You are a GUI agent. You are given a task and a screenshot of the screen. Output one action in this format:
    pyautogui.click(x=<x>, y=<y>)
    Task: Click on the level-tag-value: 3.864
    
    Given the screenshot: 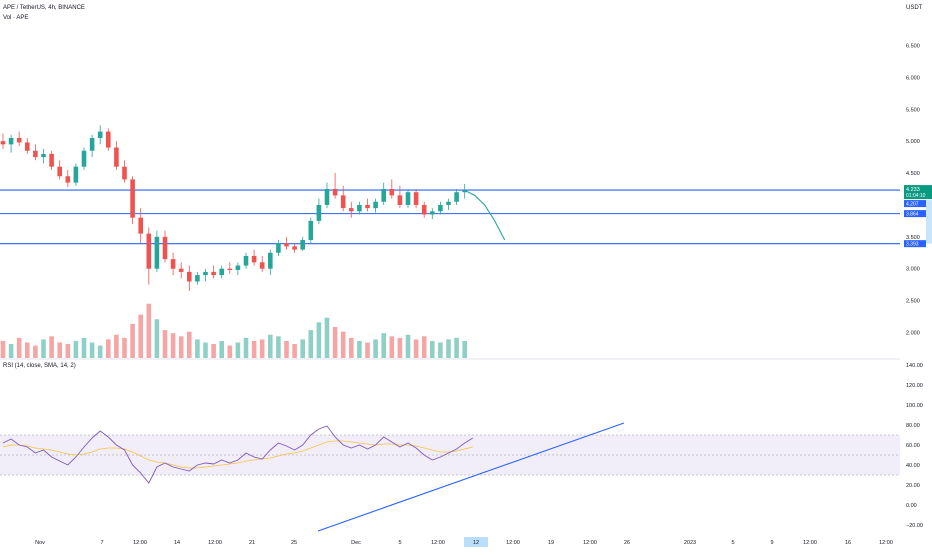 What is the action you would take?
    pyautogui.click(x=912, y=215)
    